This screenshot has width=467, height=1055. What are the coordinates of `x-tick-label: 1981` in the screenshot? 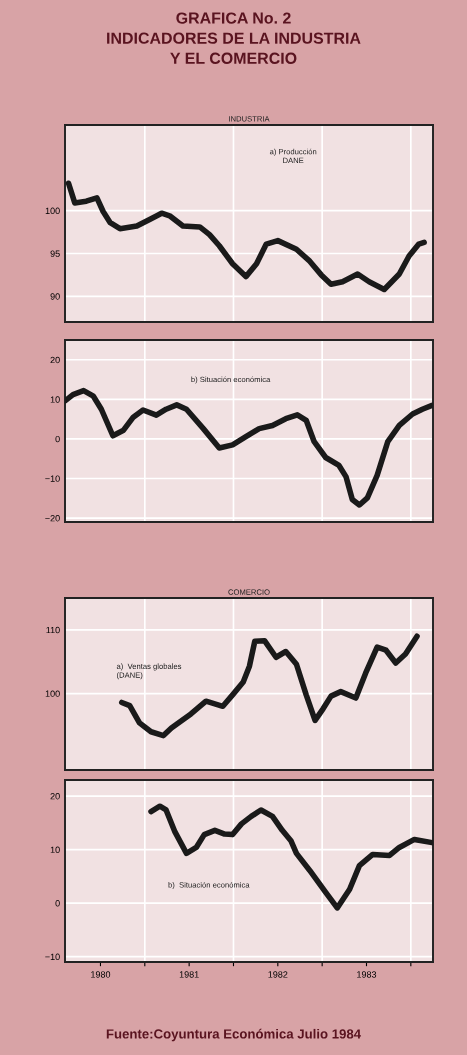 It's located at (189, 974).